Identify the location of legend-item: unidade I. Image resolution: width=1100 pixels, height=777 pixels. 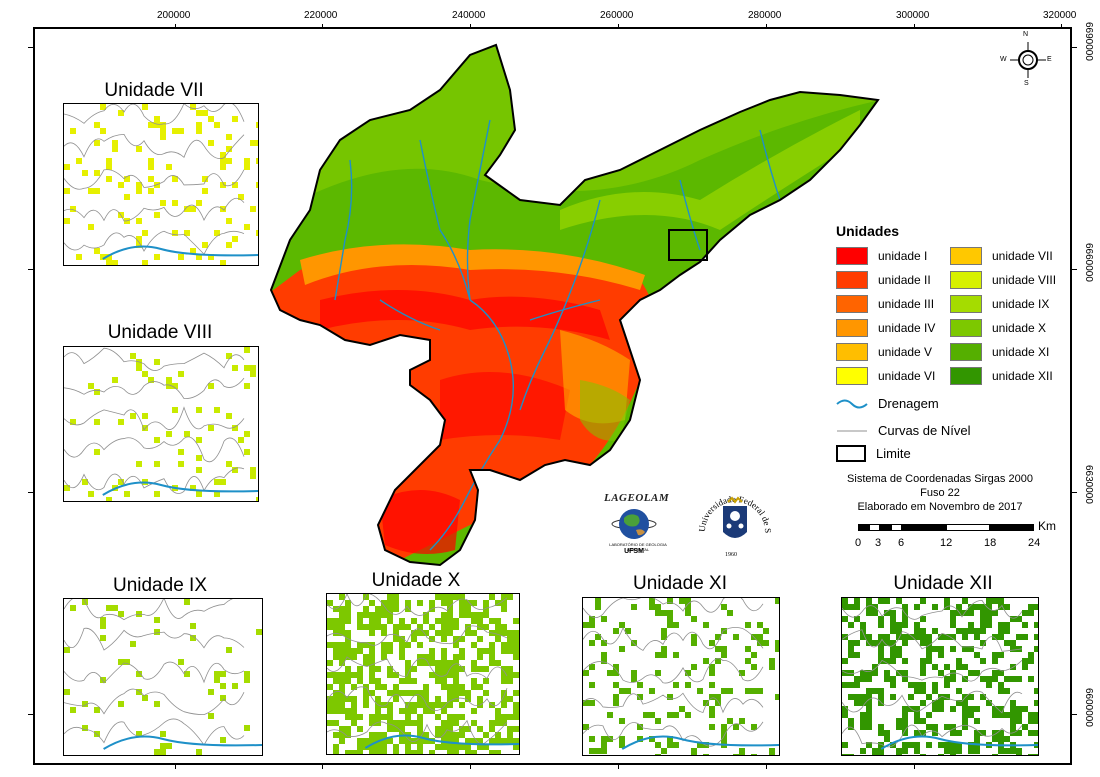
(881, 256).